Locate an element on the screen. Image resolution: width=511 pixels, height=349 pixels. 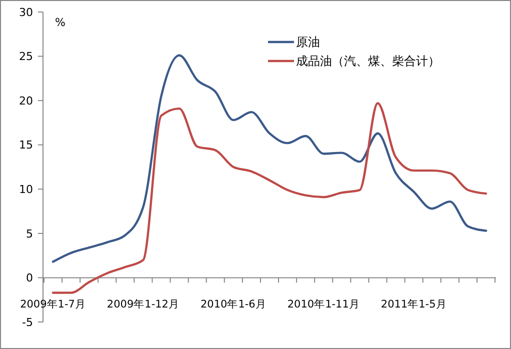
y-tick-label: 15 is located at coordinates (26, 145).